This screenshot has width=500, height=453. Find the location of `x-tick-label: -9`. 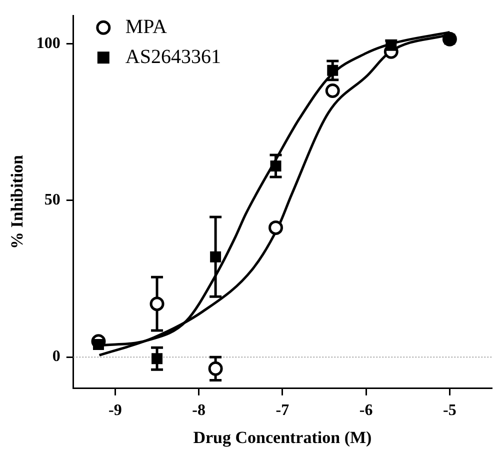

x-tick-label: -9 is located at coordinates (115, 411).